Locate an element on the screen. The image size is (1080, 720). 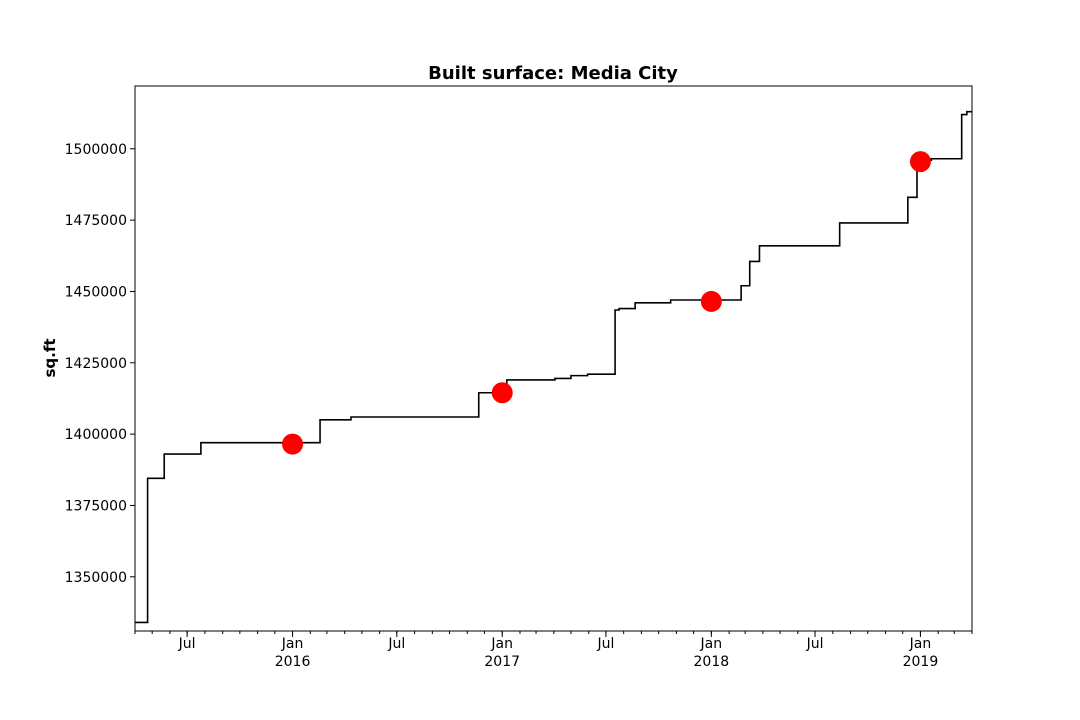
y-tick-label: 1350000 is located at coordinates (96, 578).